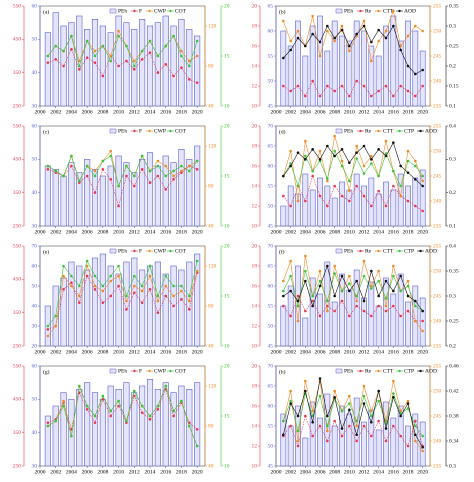 The height and width of the screenshot is (482, 474). I want to click on y-tick-label: 15, so click(227, 416).